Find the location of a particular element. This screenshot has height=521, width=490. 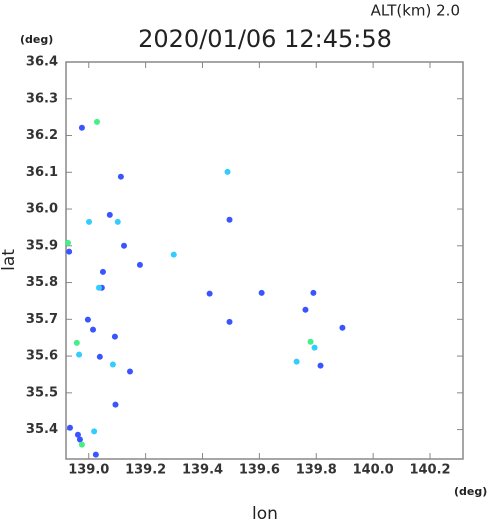

annotation: ALT(km) 2.0 is located at coordinates (415, 11).